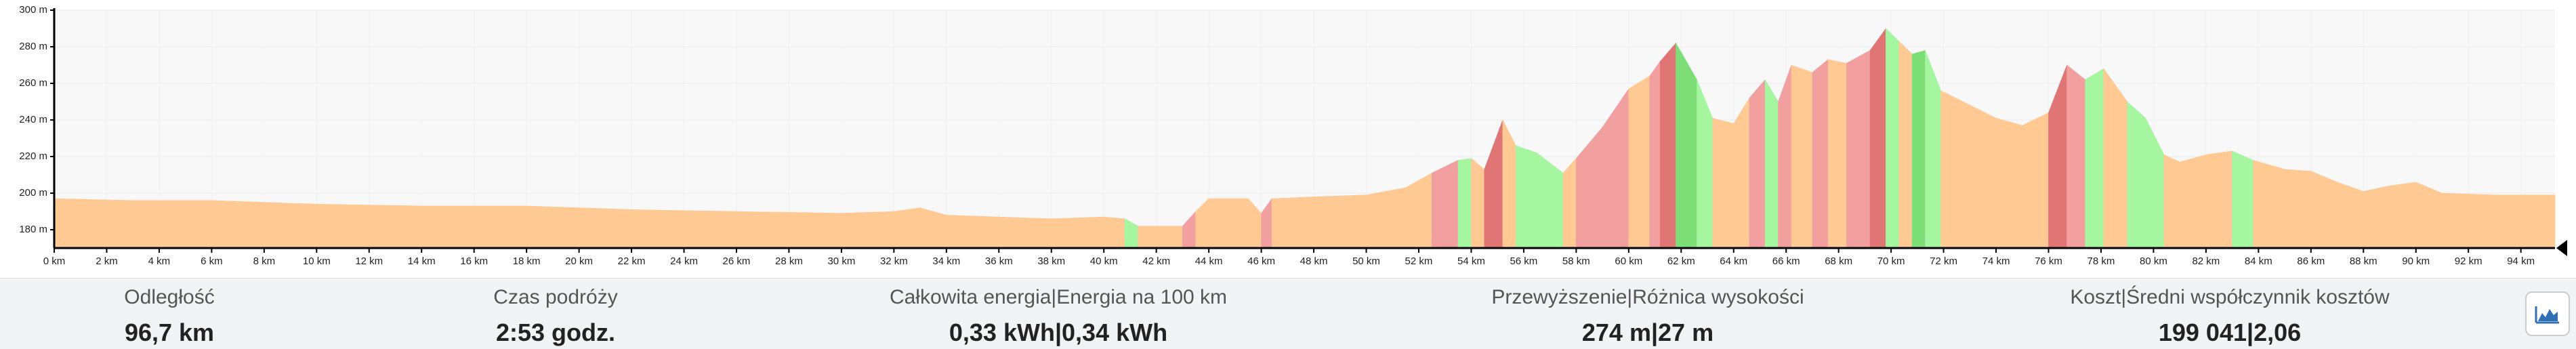 Image resolution: width=2576 pixels, height=349 pixels. I want to click on x-tick-label: 68 km, so click(1838, 261).